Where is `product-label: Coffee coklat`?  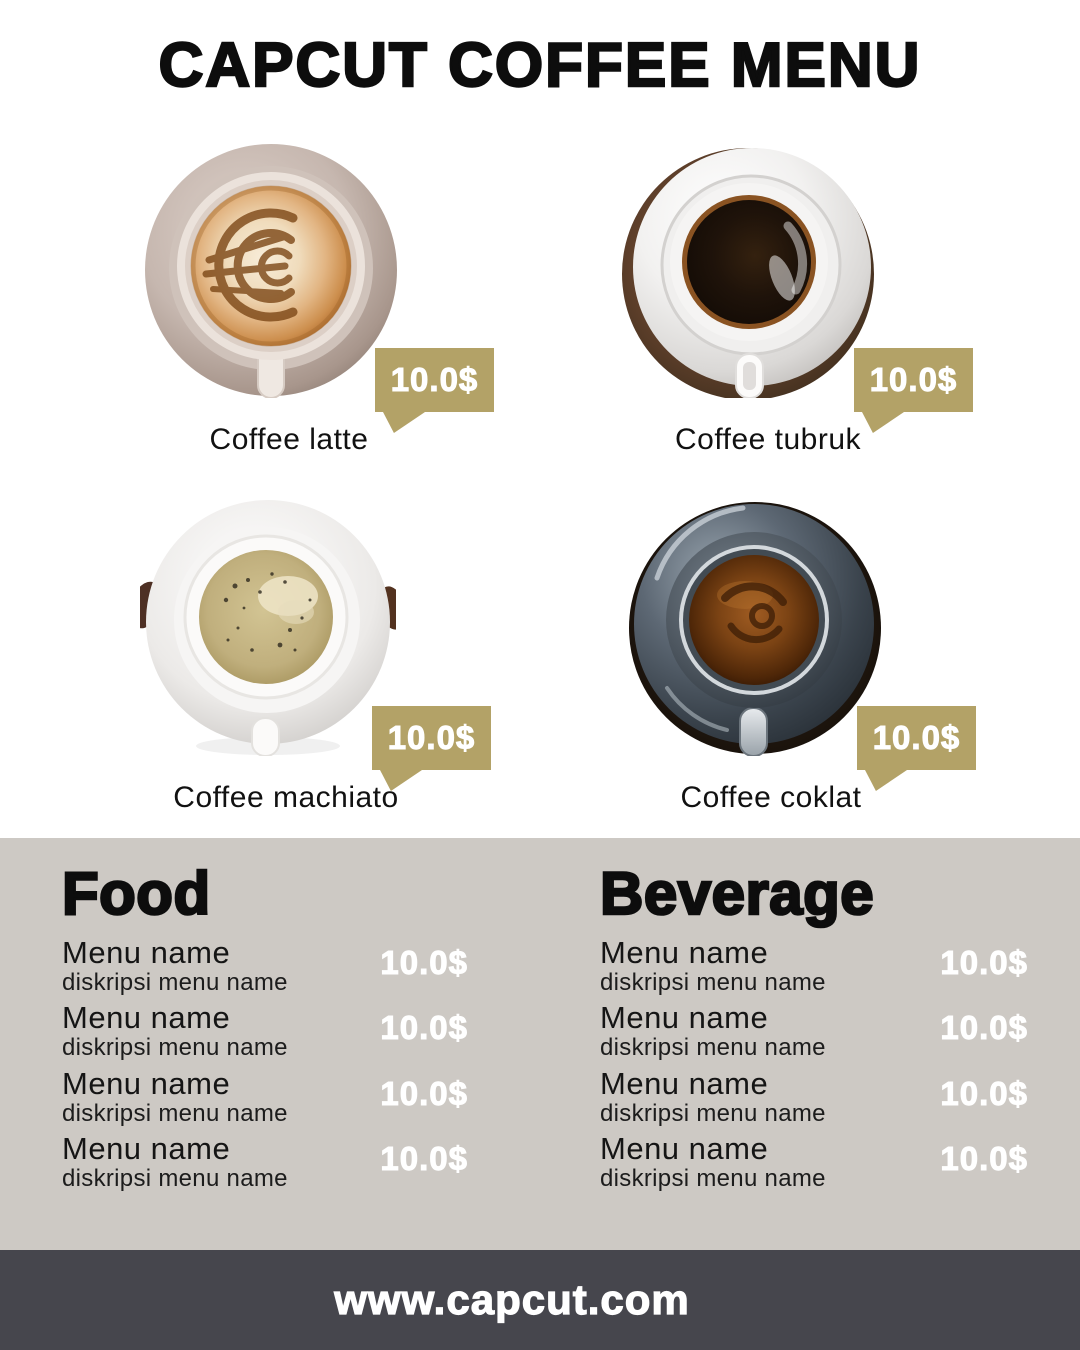 product-label: Coffee coklat is located at coordinates (771, 797).